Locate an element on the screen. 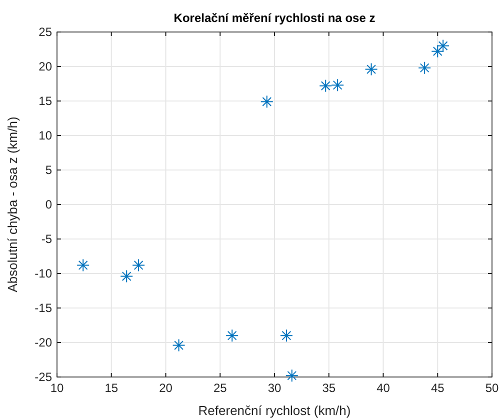 This screenshot has width=503, height=419. y-tick-label: 20 is located at coordinates (45, 67).